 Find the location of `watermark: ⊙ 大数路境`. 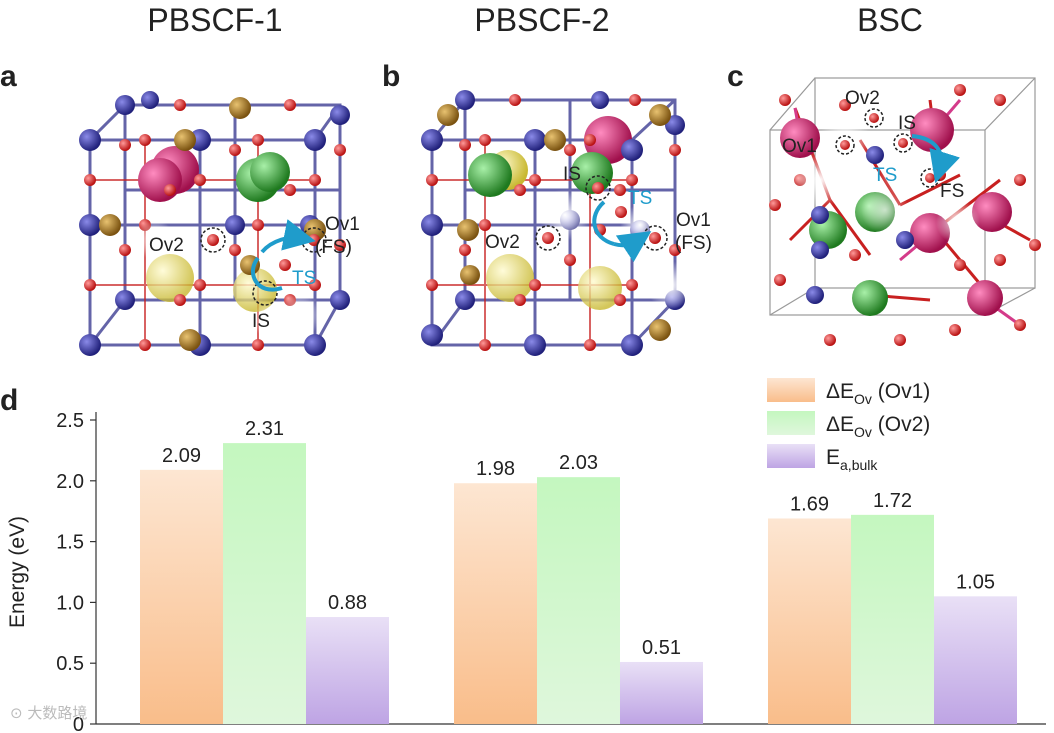

watermark: ⊙ 大数路境 is located at coordinates (49, 713).